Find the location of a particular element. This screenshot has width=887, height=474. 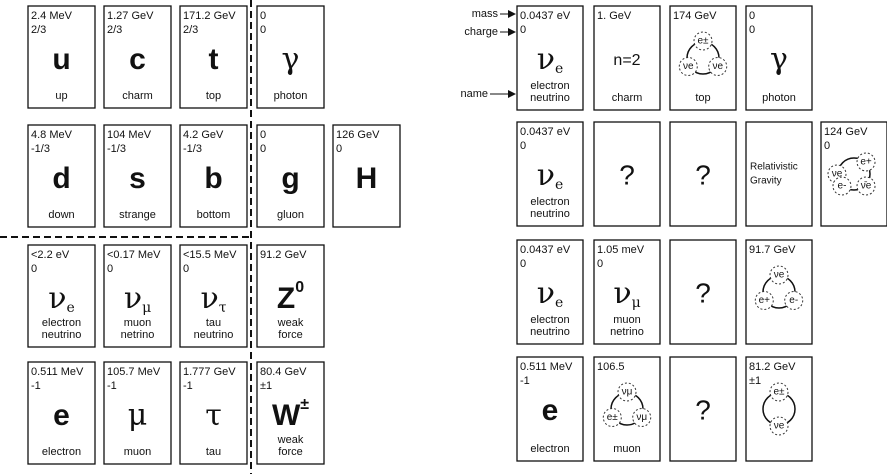

mass: 2.4 MeV is located at coordinates (52, 16).